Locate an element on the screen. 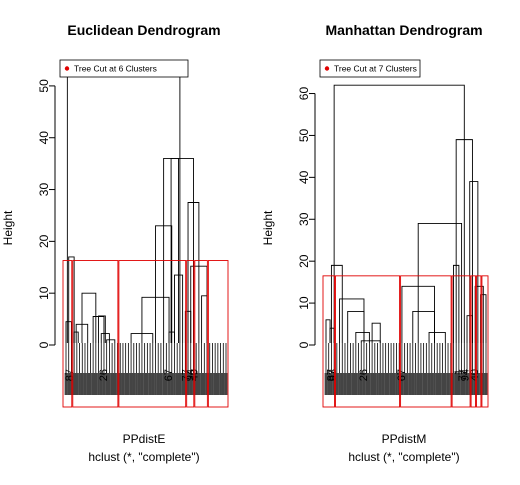  legend-label: Tree Cut at 6 Clusters is located at coordinates (115, 69).